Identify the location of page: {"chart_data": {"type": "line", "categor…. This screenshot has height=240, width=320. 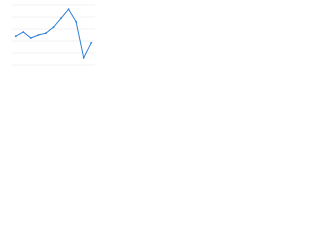
(50, 35).